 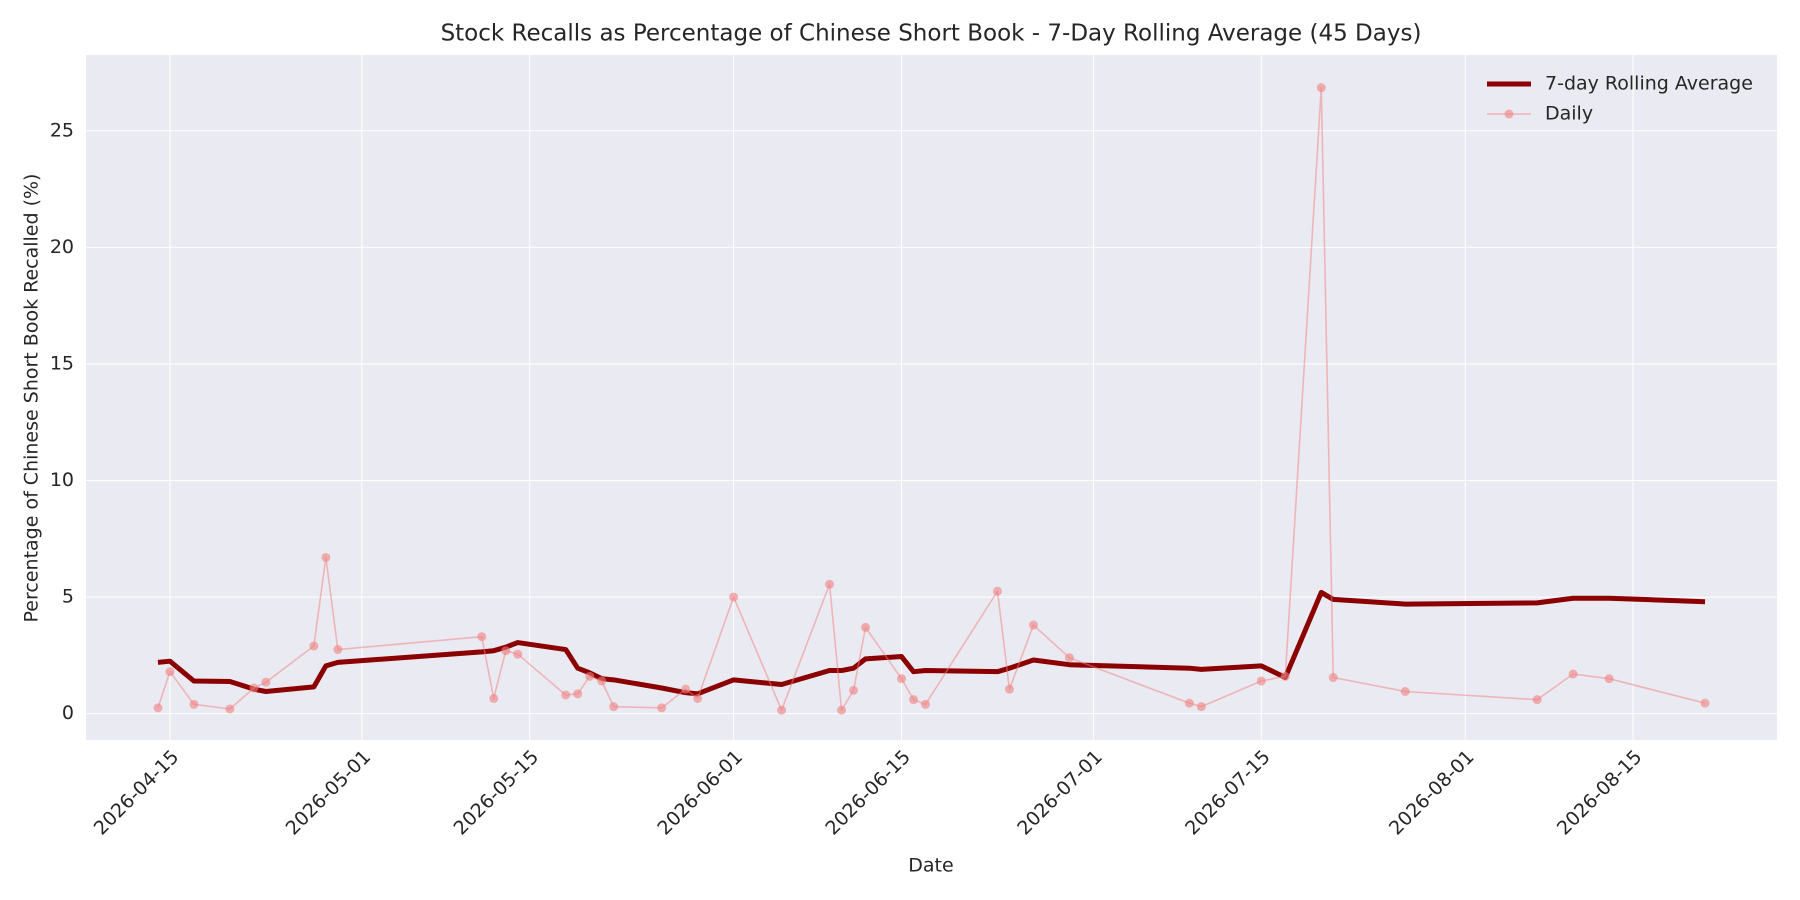 I want to click on y-tick-label: 20, so click(x=62, y=247).